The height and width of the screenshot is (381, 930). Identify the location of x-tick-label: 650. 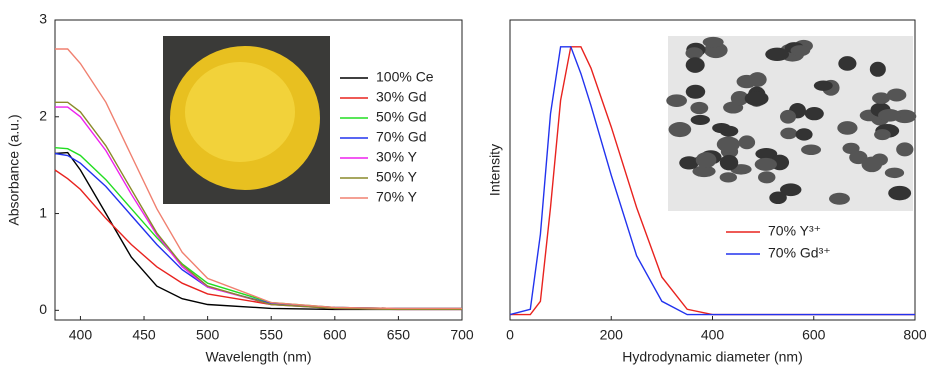
(399, 335).